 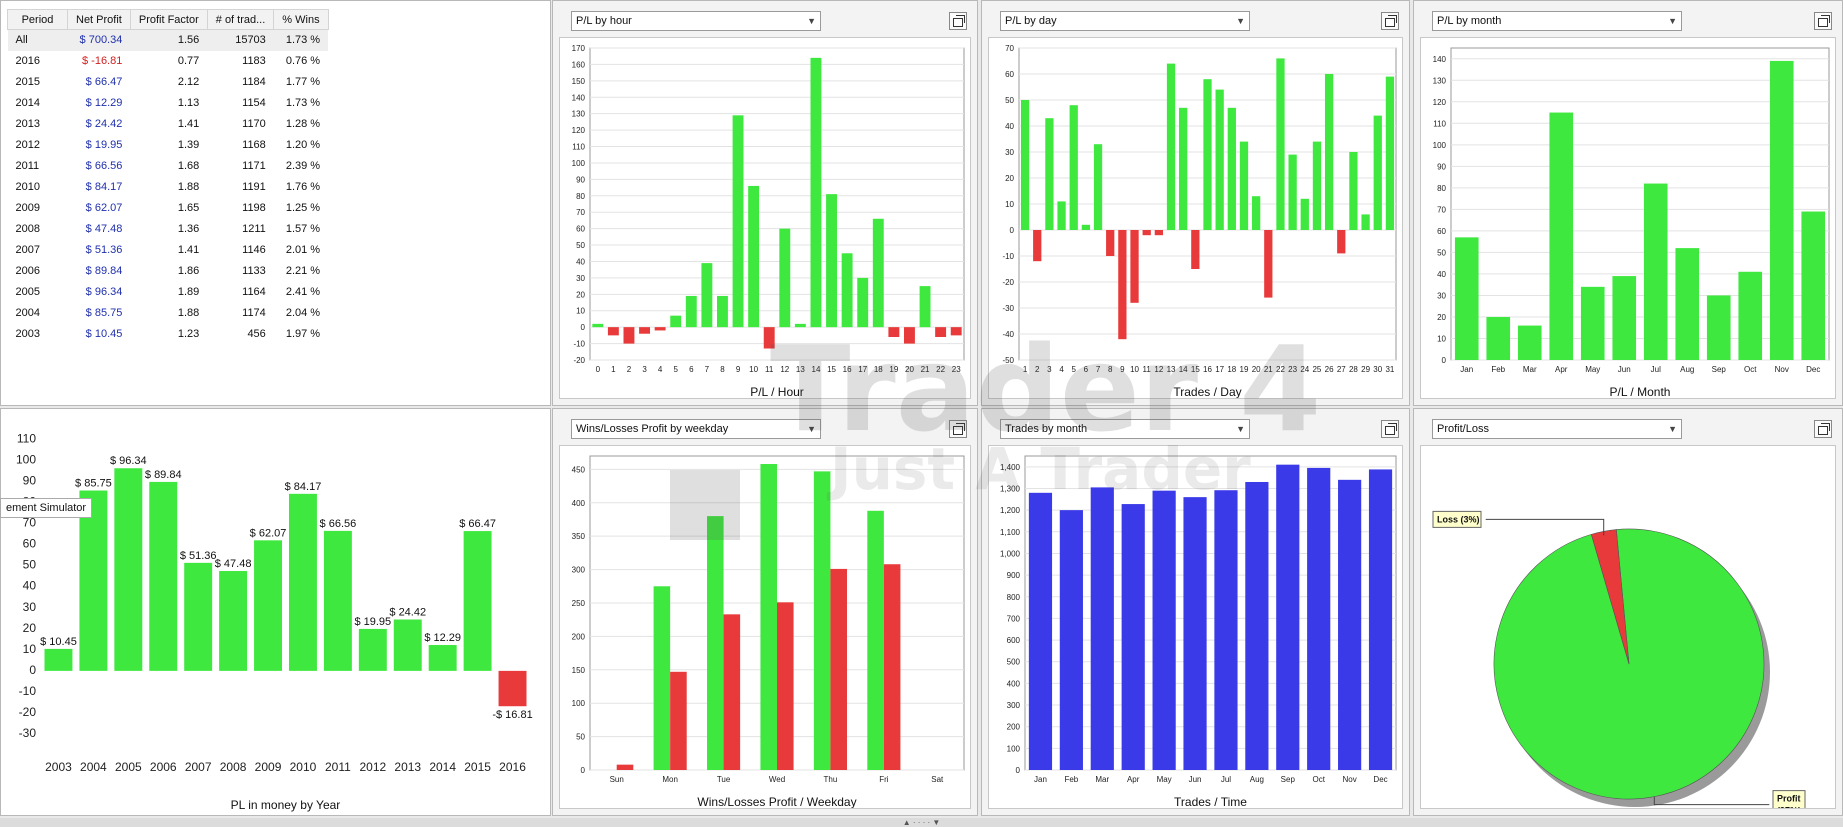 What do you see at coordinates (27, 250) in the screenshot?
I see `cell-period: 2007` at bounding box center [27, 250].